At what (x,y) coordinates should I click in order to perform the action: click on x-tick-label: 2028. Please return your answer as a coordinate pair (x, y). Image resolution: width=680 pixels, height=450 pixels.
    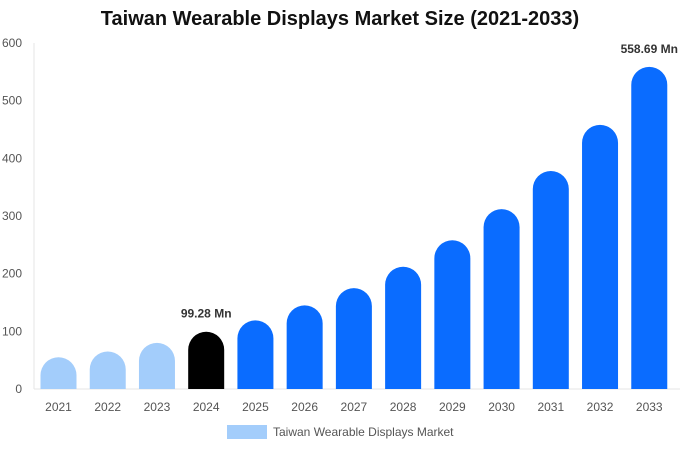
    Looking at the image, I should click on (403, 407).